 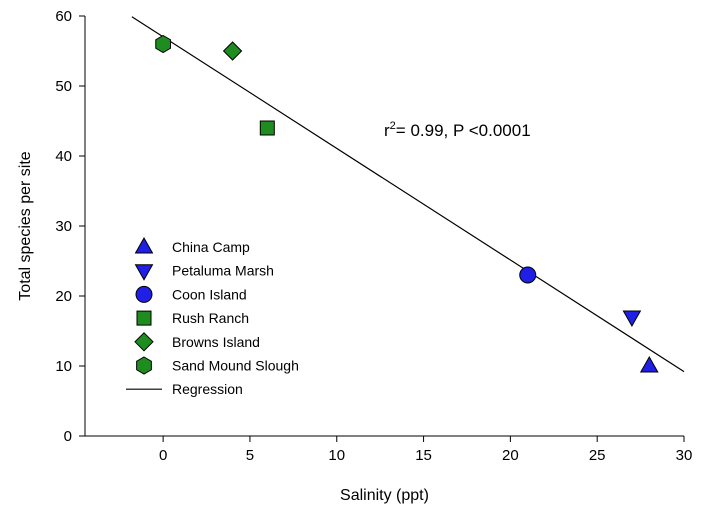 I want to click on x-tick-label: 15, so click(x=423, y=455).